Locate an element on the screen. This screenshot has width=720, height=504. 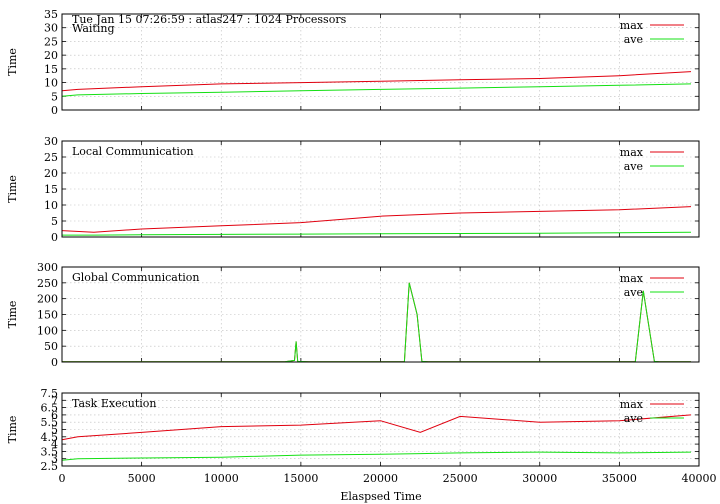
y-tick-label: 7 is located at coordinates (54, 400).